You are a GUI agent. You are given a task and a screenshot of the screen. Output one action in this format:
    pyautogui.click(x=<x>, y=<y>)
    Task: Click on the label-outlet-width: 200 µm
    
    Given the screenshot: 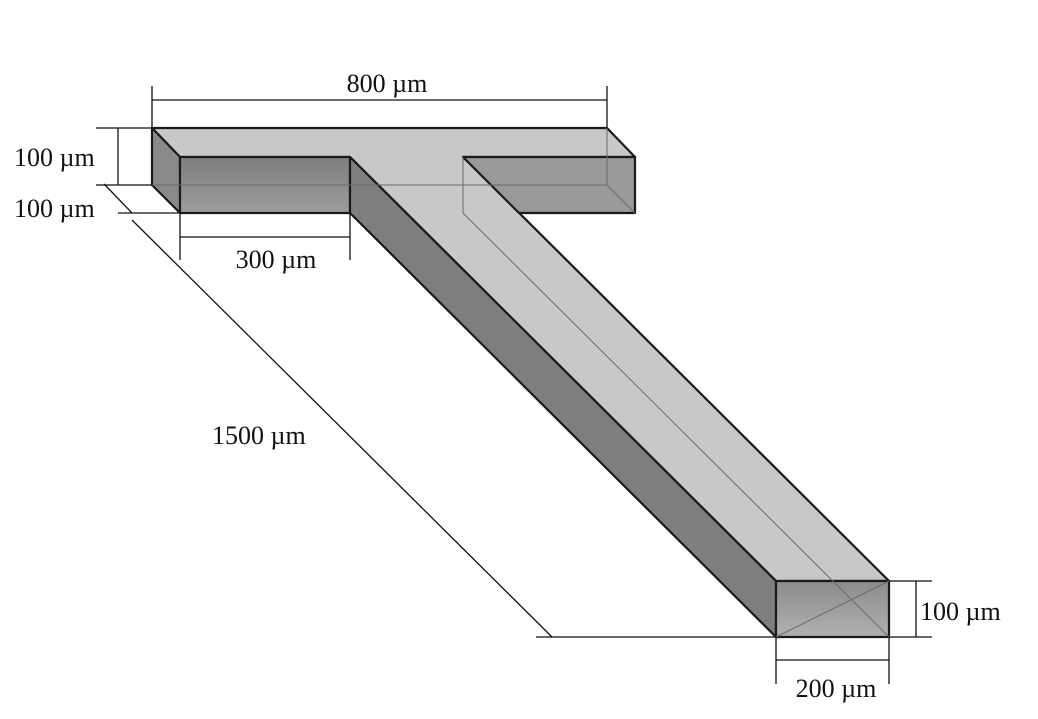 What is the action you would take?
    pyautogui.click(x=836, y=688)
    